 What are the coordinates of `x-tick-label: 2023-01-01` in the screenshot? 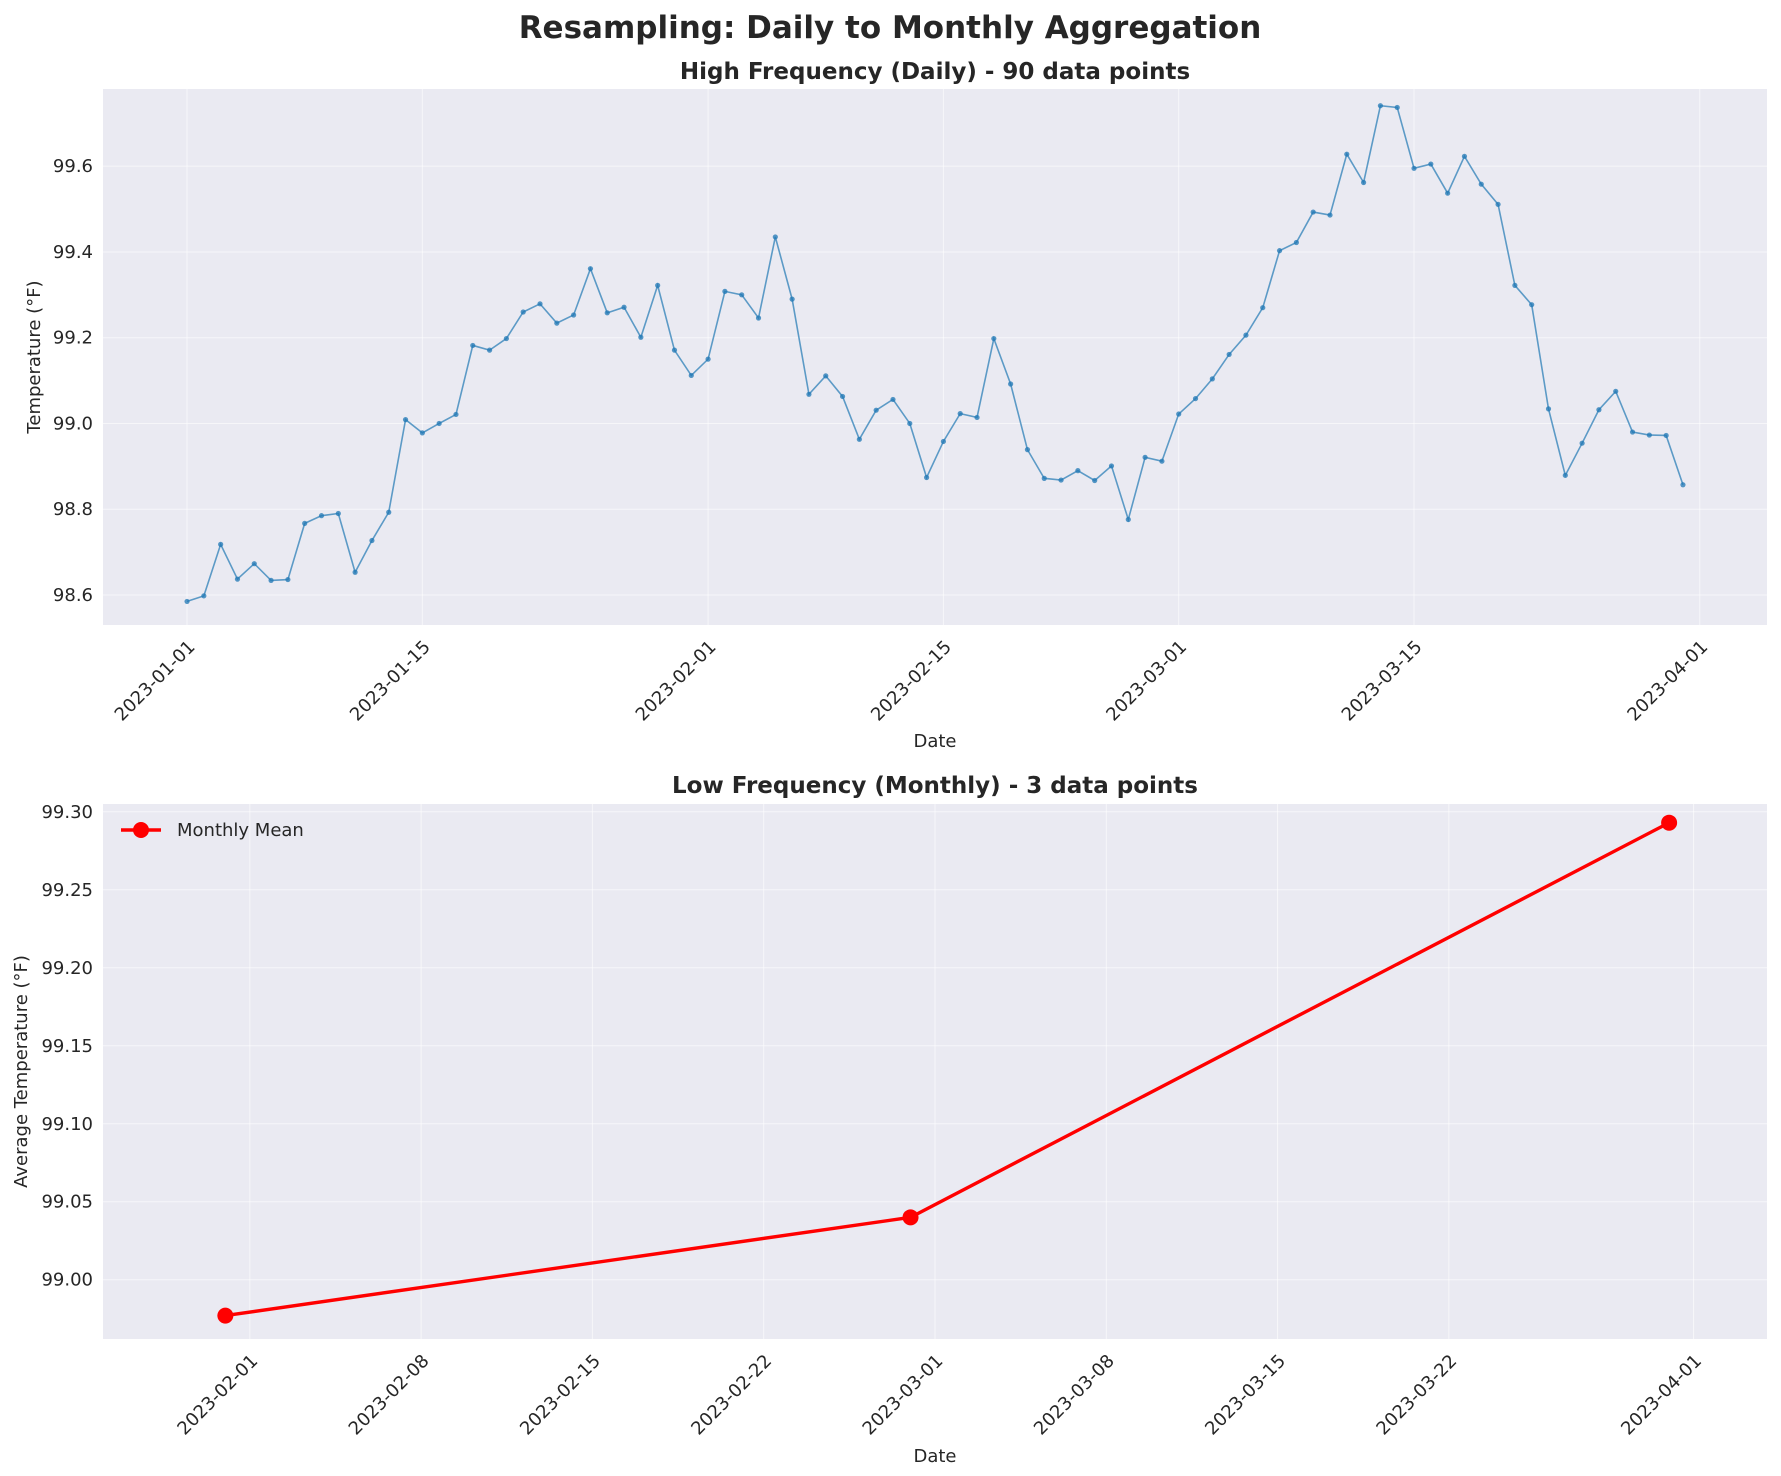 It's located at (155, 681).